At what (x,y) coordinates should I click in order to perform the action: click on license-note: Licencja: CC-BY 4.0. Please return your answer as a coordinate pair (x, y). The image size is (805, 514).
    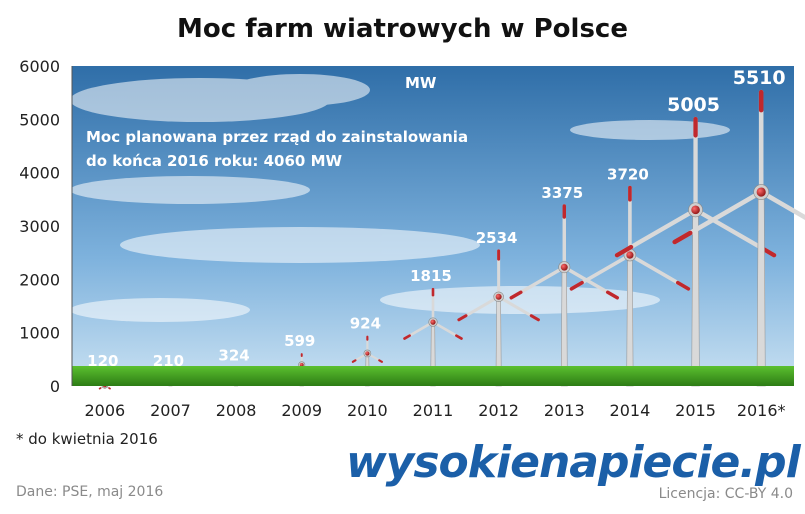
    Looking at the image, I should click on (725, 494).